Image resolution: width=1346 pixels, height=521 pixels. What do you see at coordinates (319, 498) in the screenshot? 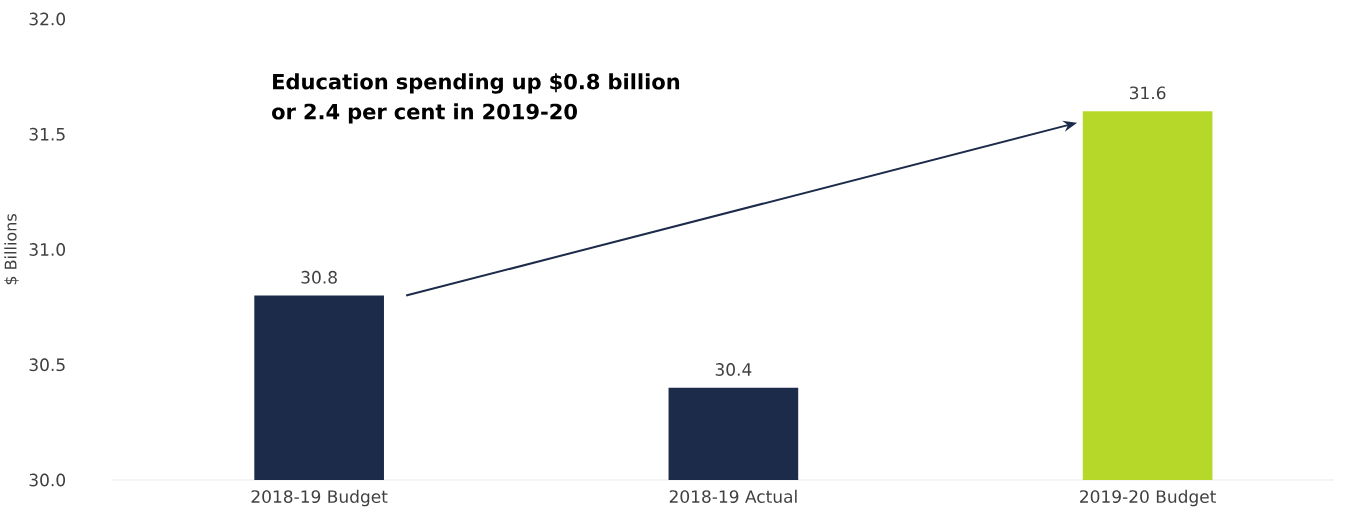
I see `x-tick-label: 2018-19 Budget` at bounding box center [319, 498].